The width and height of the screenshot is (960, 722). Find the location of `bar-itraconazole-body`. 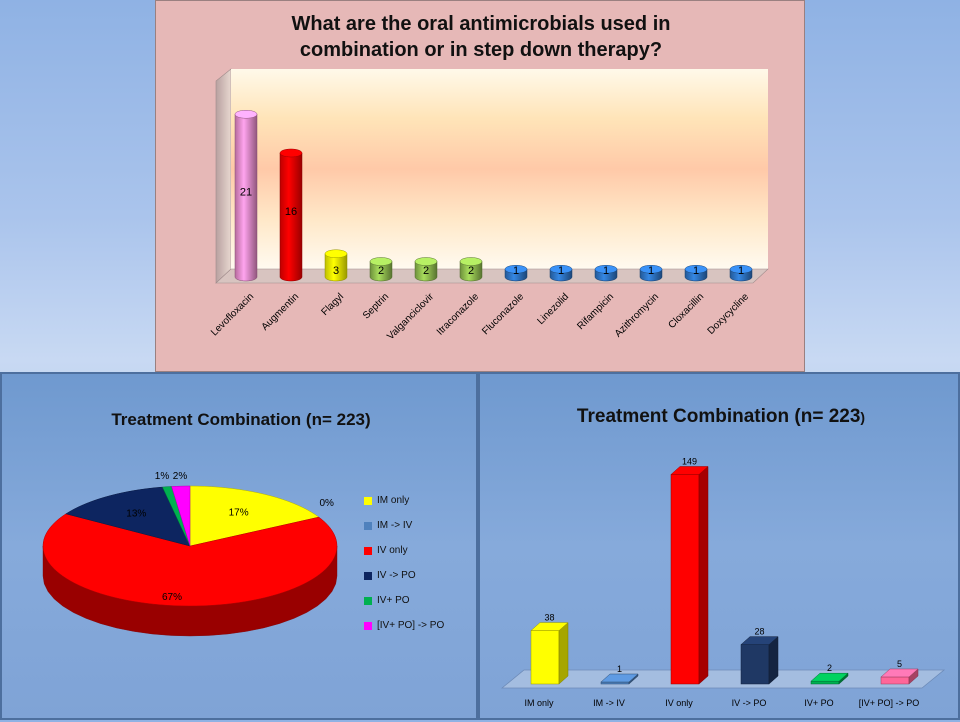

bar-itraconazole-body is located at coordinates (471, 271).